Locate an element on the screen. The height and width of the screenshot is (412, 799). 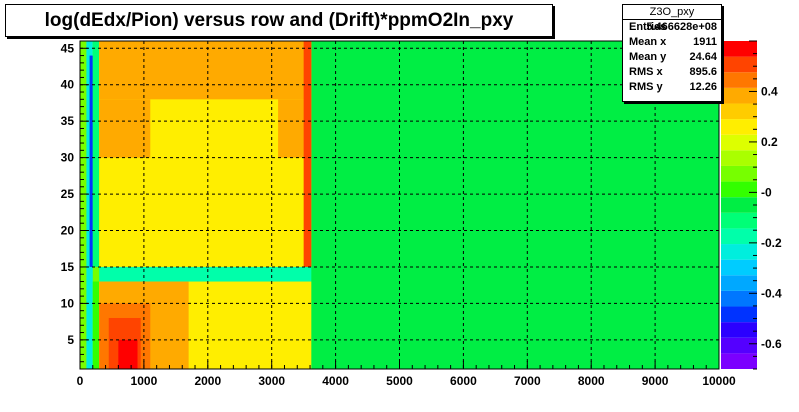
y-axis: 5 10 15 20 25 30 35 40 45 is located at coordinates (74, 201).